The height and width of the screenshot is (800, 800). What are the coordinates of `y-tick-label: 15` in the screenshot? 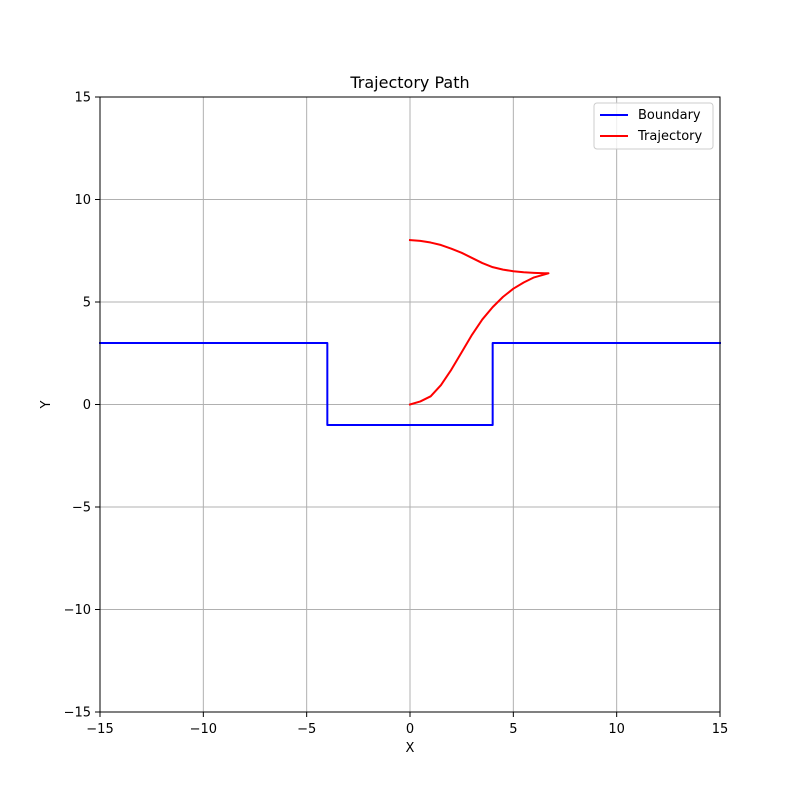 It's located at (82, 98).